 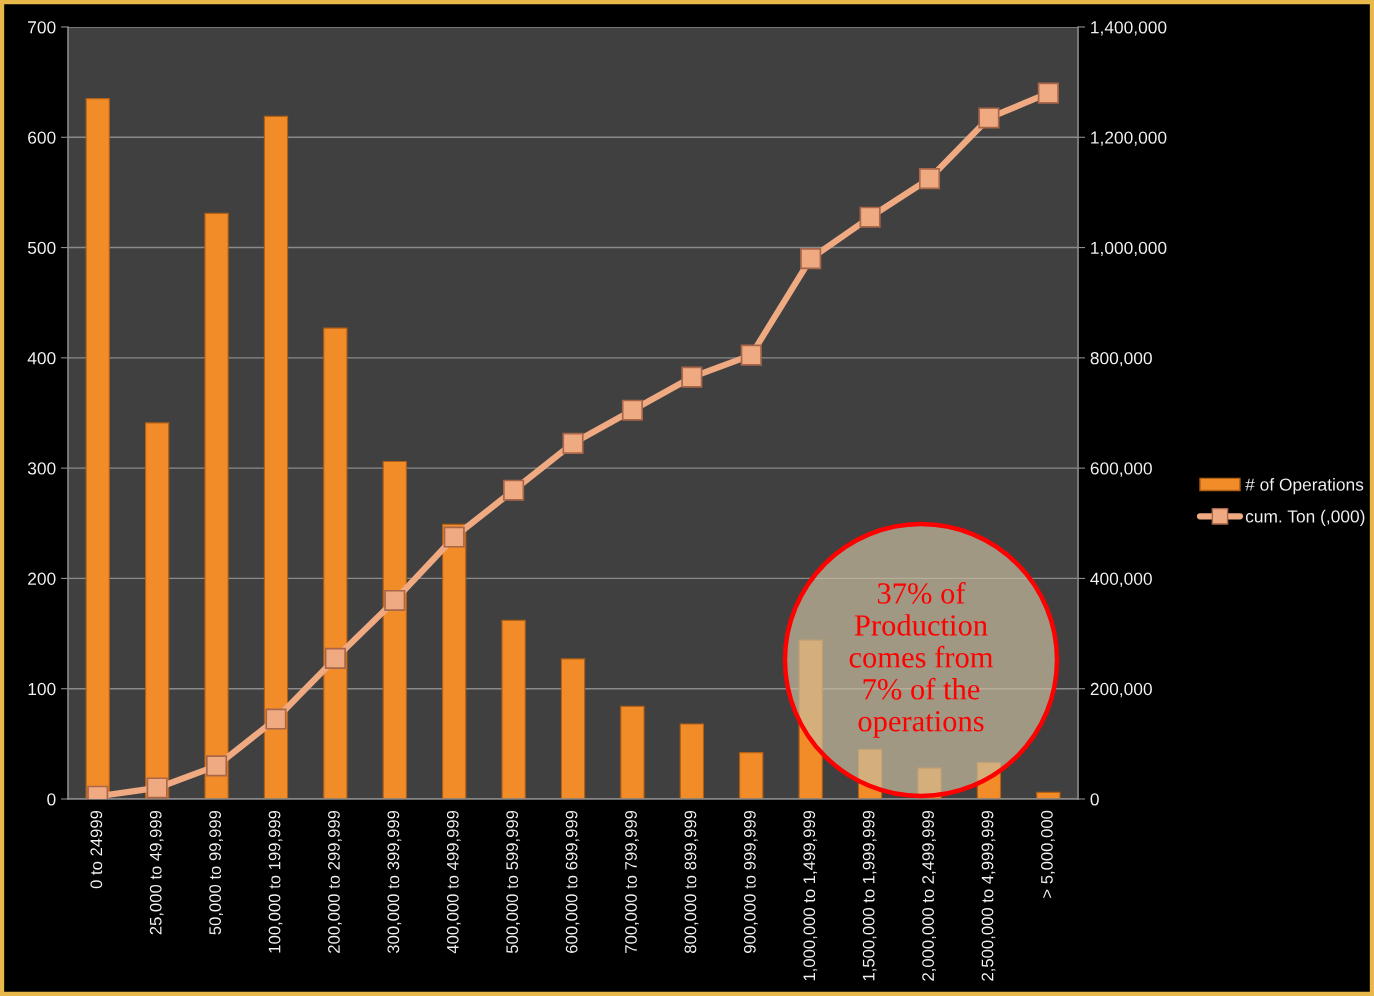 I want to click on x-tick-label: 1,000,000 to 1,499,999, so click(x=810, y=895).